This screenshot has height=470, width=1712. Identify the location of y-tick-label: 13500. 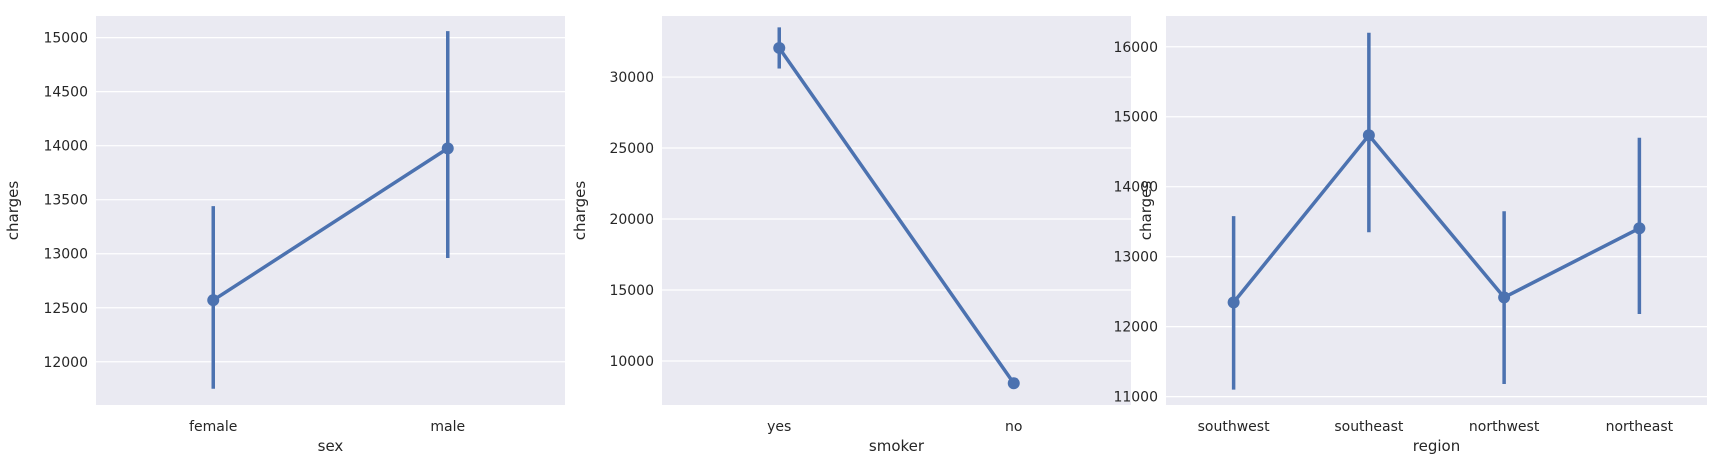
(65, 201).